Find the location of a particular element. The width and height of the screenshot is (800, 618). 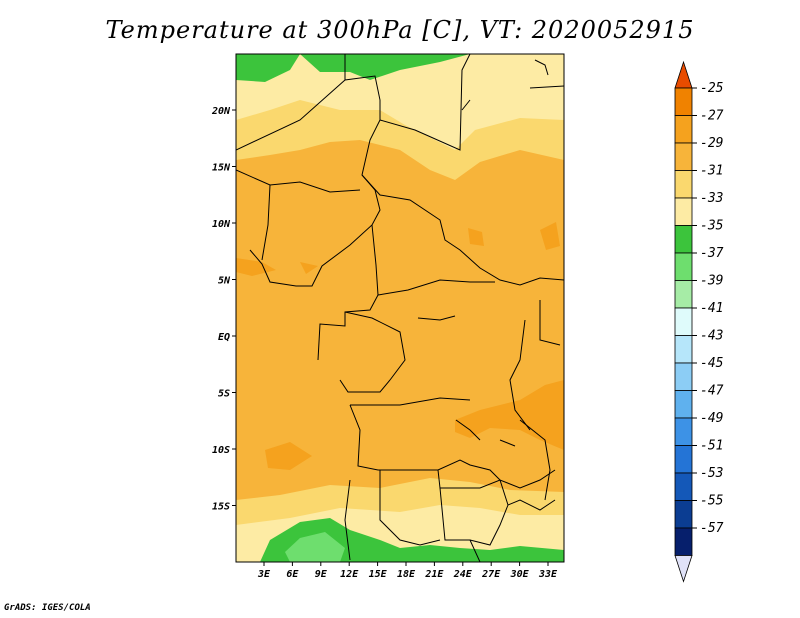

y-tick-label: 5S is located at coordinates (224, 394).